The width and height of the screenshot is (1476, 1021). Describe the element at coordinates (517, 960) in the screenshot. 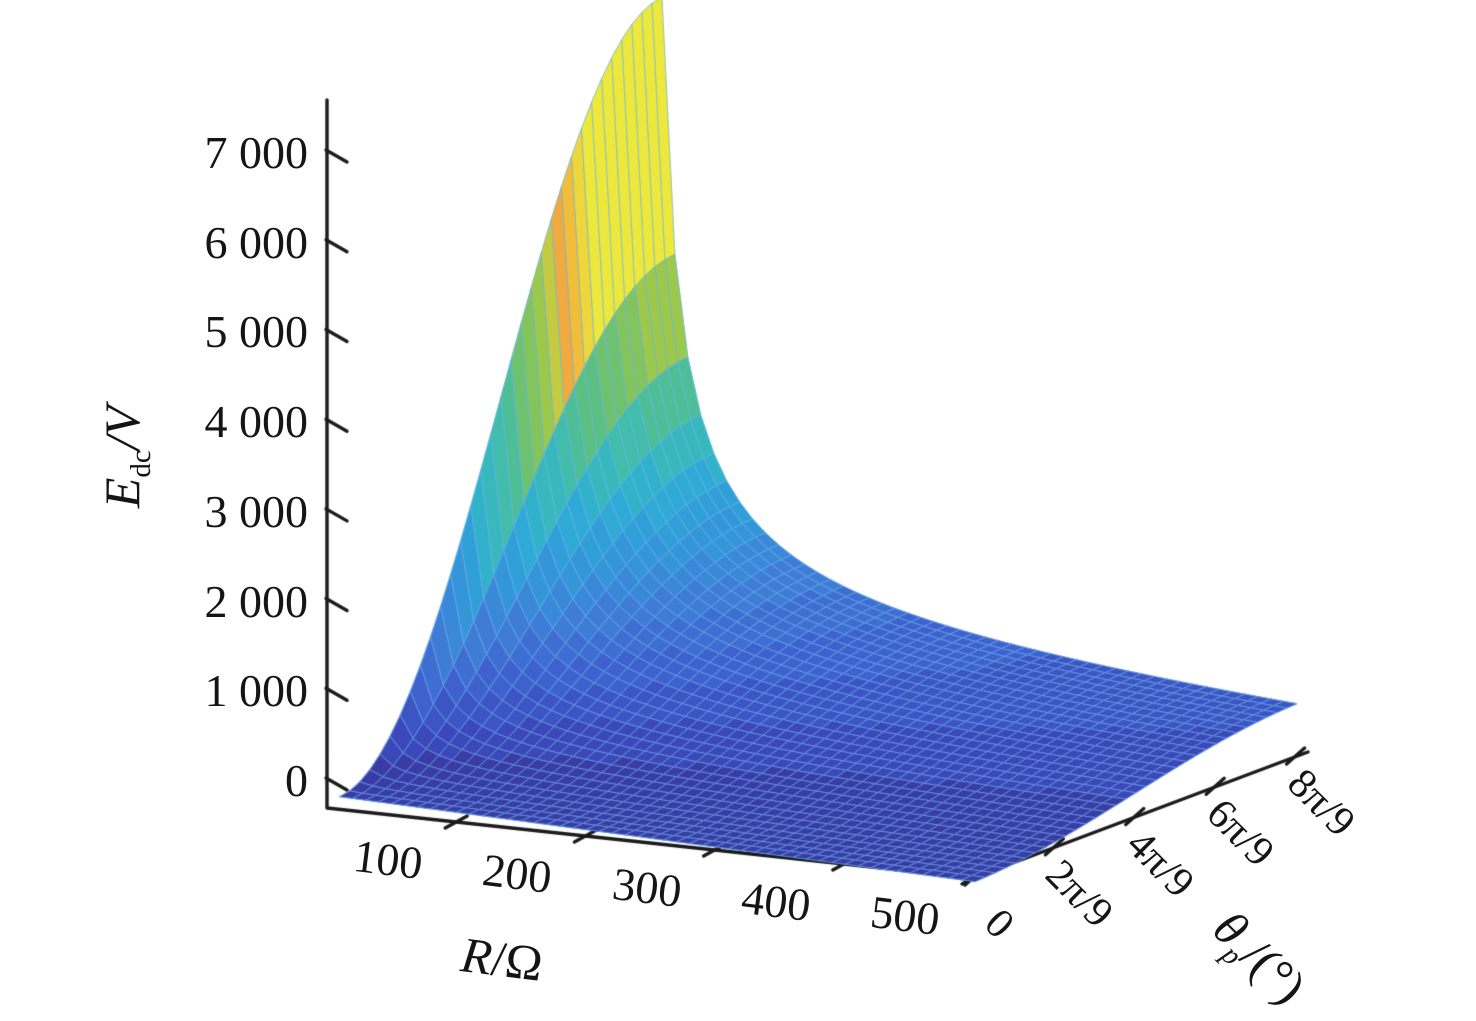

I see `x-axis-label-unit: /Ω` at that location.